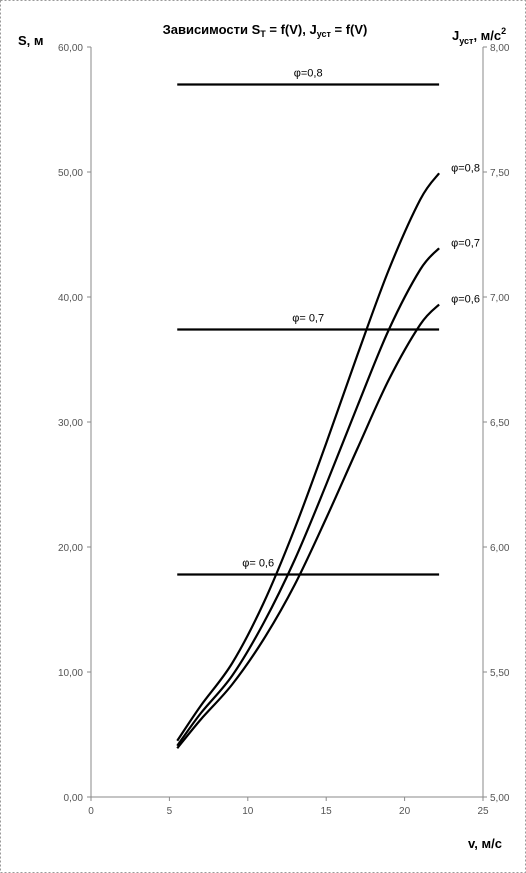 The image size is (526, 873). I want to click on y2-tick-label: 6,00, so click(500, 548).